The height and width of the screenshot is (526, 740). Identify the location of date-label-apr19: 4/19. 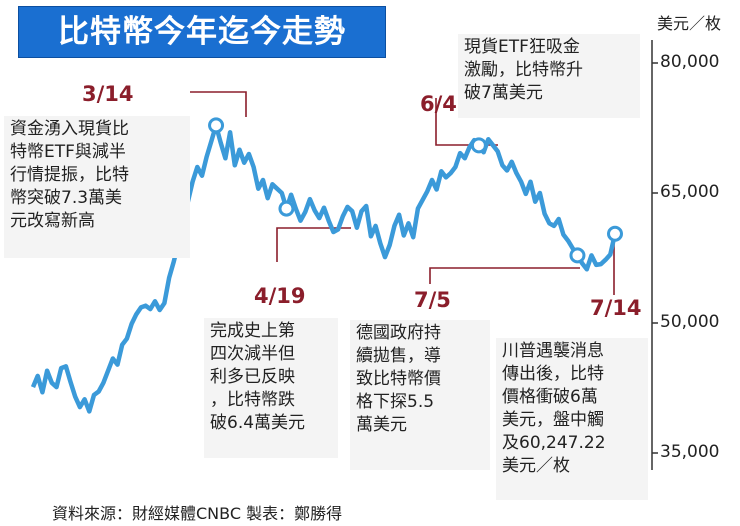
(280, 296).